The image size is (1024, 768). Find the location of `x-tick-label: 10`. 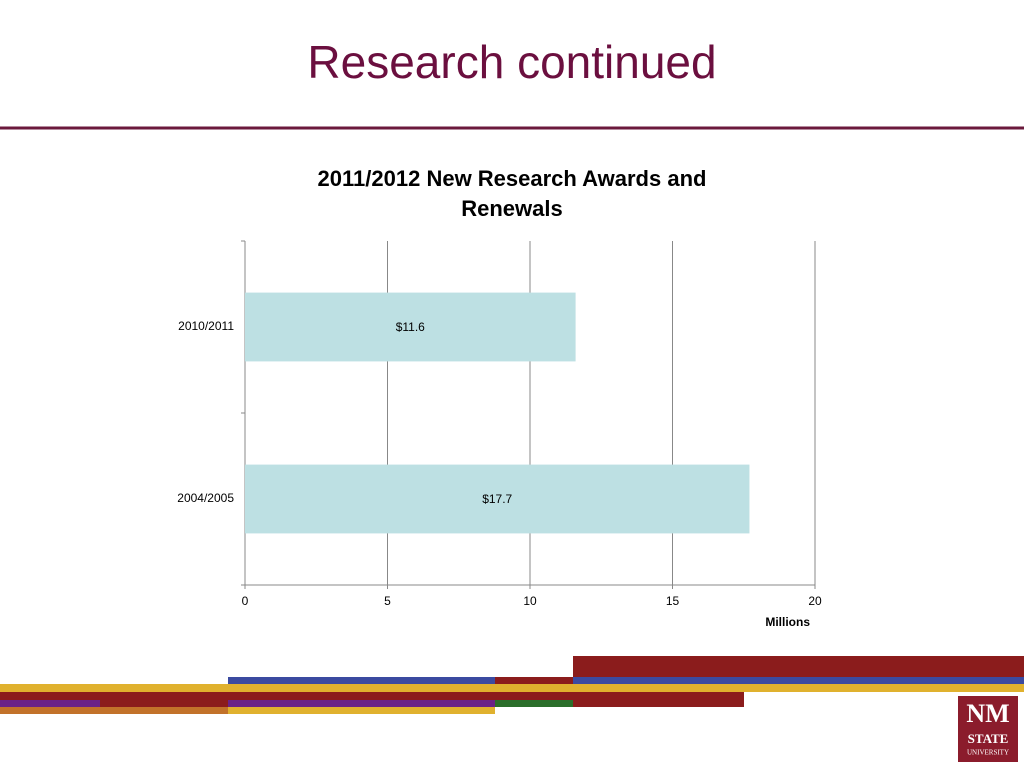

x-tick-label: 10 is located at coordinates (530, 601).